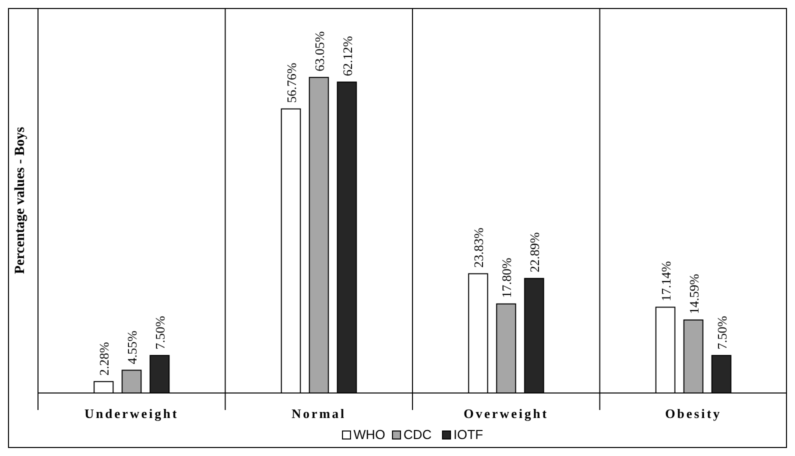 The image size is (795, 456). I want to click on legend-label: WHO, so click(370, 434).